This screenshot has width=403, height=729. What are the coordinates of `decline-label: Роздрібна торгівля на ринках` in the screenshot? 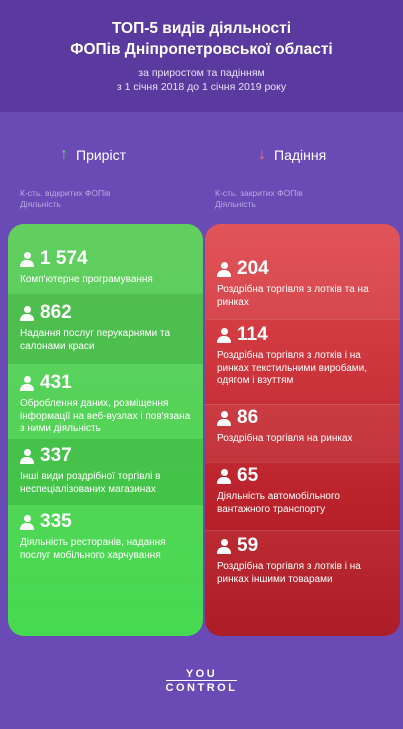 It's located at (285, 438).